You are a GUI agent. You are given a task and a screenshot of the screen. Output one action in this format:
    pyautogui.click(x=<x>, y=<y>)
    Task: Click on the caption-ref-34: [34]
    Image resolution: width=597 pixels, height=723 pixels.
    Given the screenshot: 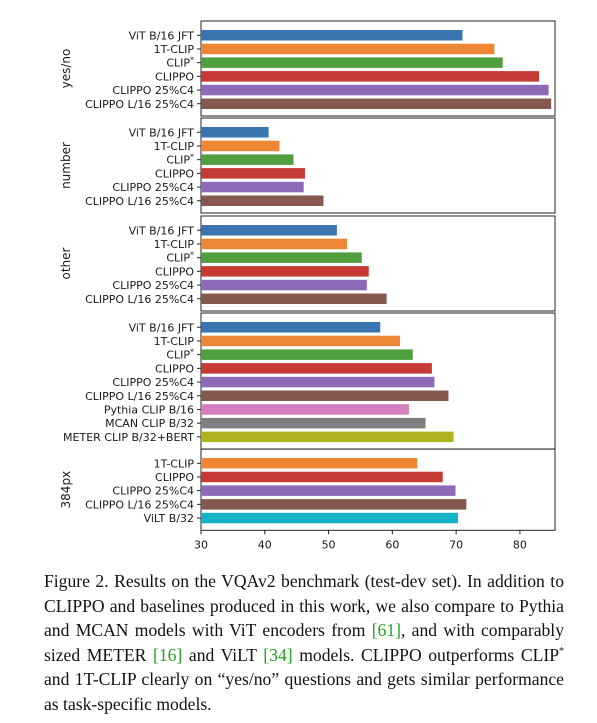 What is the action you would take?
    pyautogui.click(x=278, y=654)
    